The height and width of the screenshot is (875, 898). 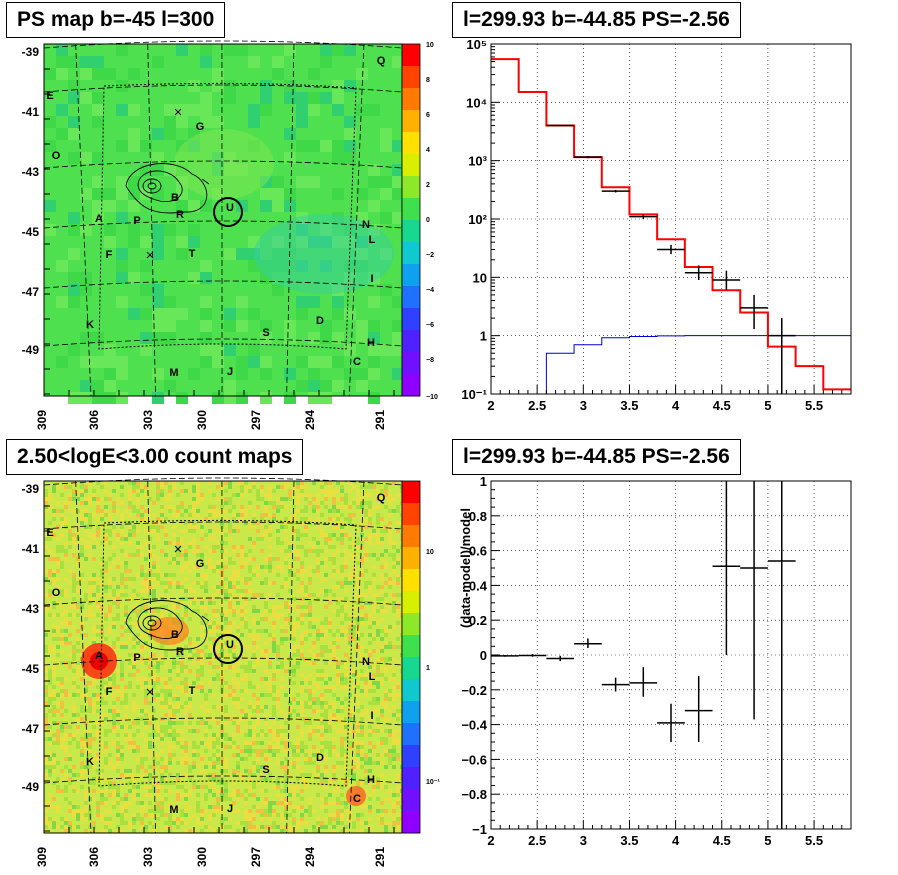 I want to click on roi-outline, so click(x=227, y=216).